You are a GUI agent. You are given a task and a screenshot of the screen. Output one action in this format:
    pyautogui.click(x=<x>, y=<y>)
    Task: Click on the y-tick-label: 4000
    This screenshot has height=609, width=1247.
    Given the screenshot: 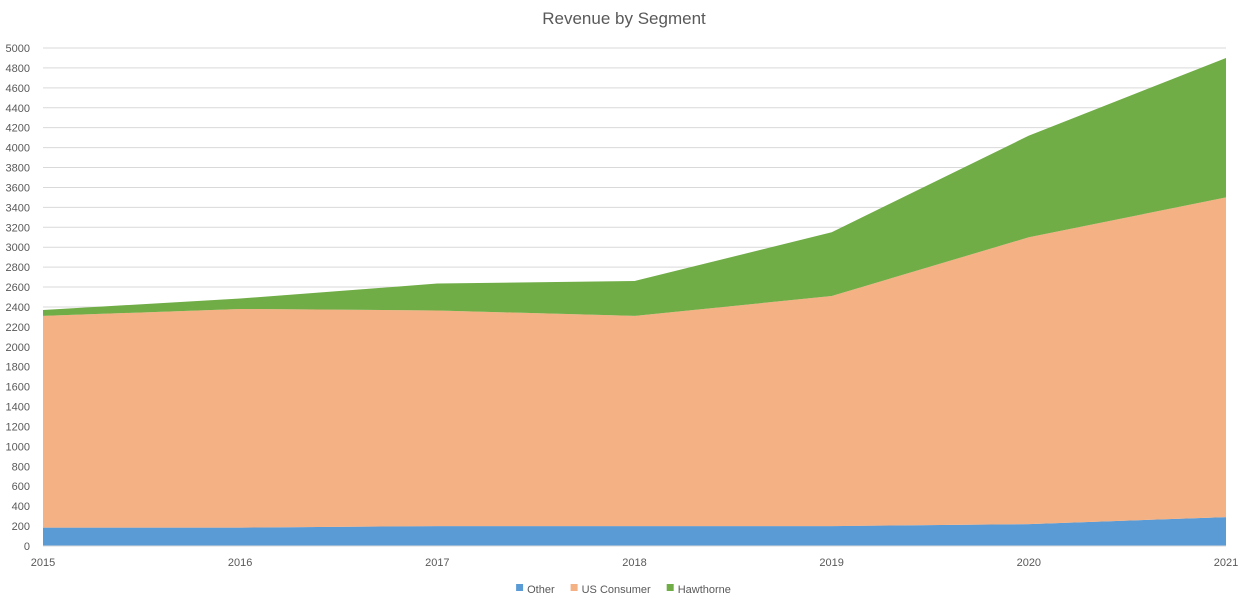 What is the action you would take?
    pyautogui.click(x=18, y=149)
    